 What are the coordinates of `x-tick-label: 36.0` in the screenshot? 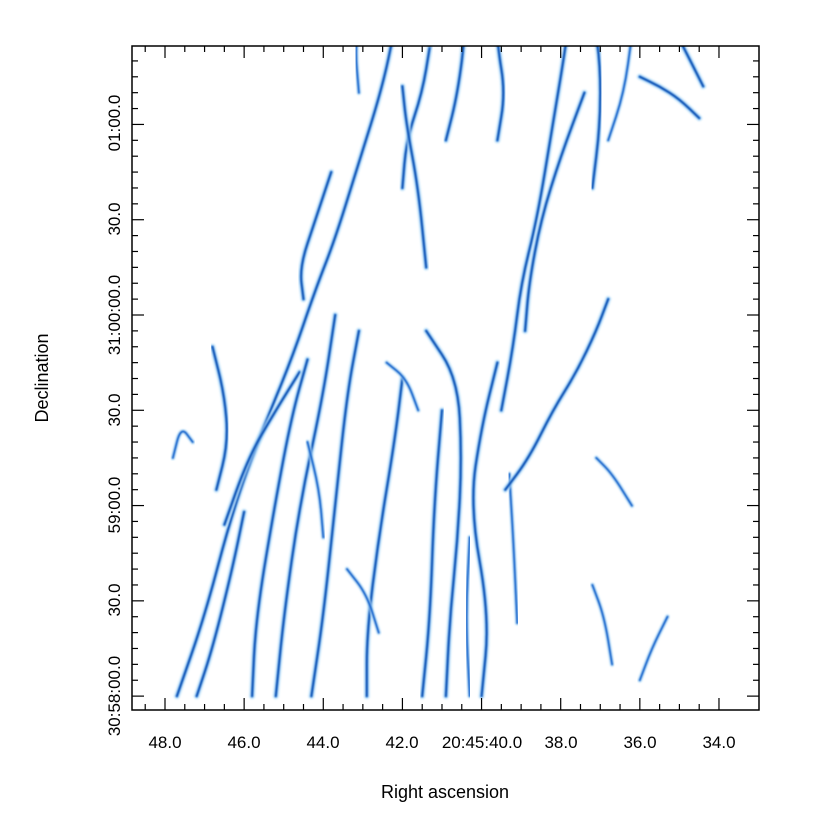 It's located at (639, 742).